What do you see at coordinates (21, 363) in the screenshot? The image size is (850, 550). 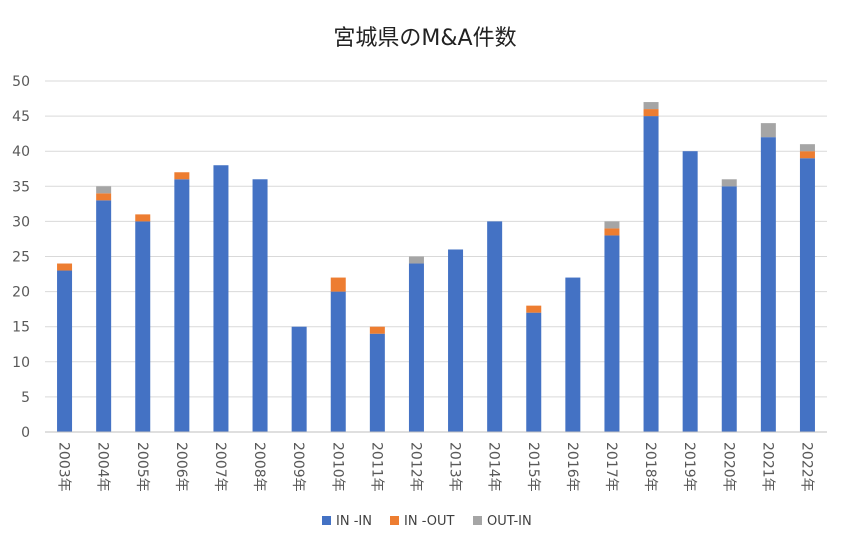 I see `y-tick-label: 10` at bounding box center [21, 363].